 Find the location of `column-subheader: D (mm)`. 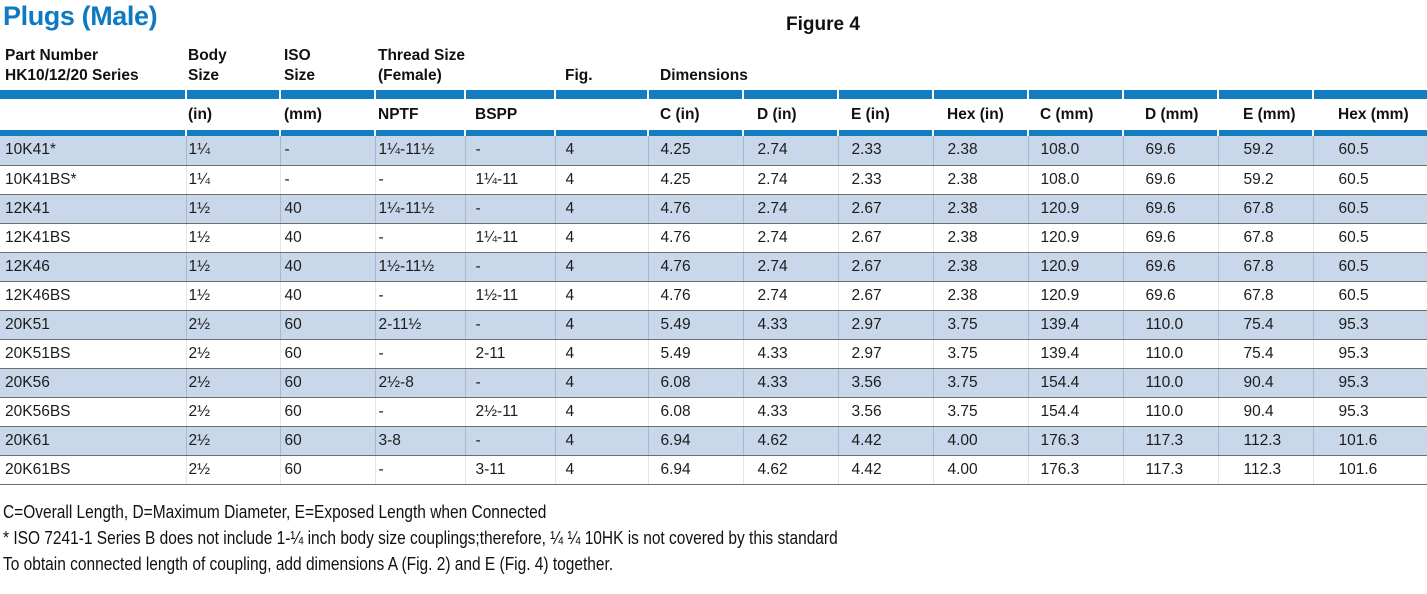

column-subheader: D (mm) is located at coordinates (1172, 114).